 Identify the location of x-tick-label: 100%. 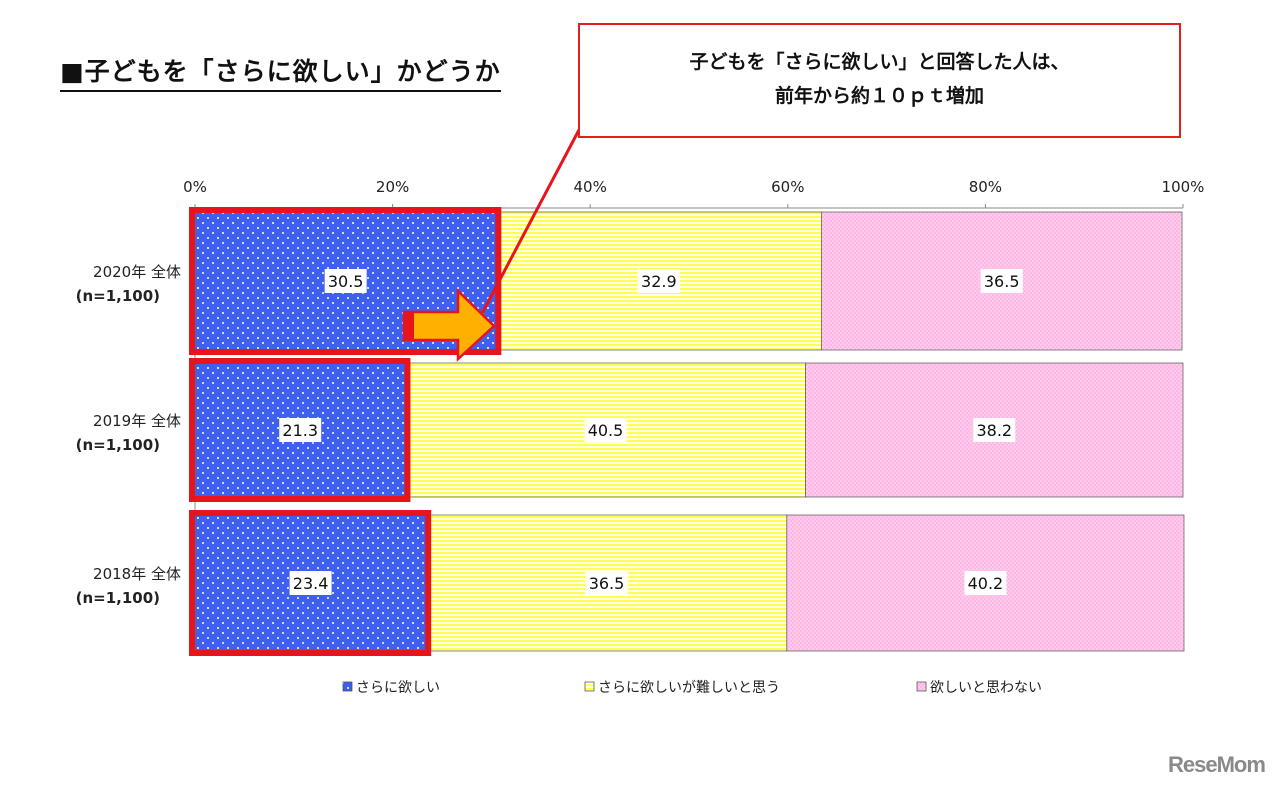
(1183, 187).